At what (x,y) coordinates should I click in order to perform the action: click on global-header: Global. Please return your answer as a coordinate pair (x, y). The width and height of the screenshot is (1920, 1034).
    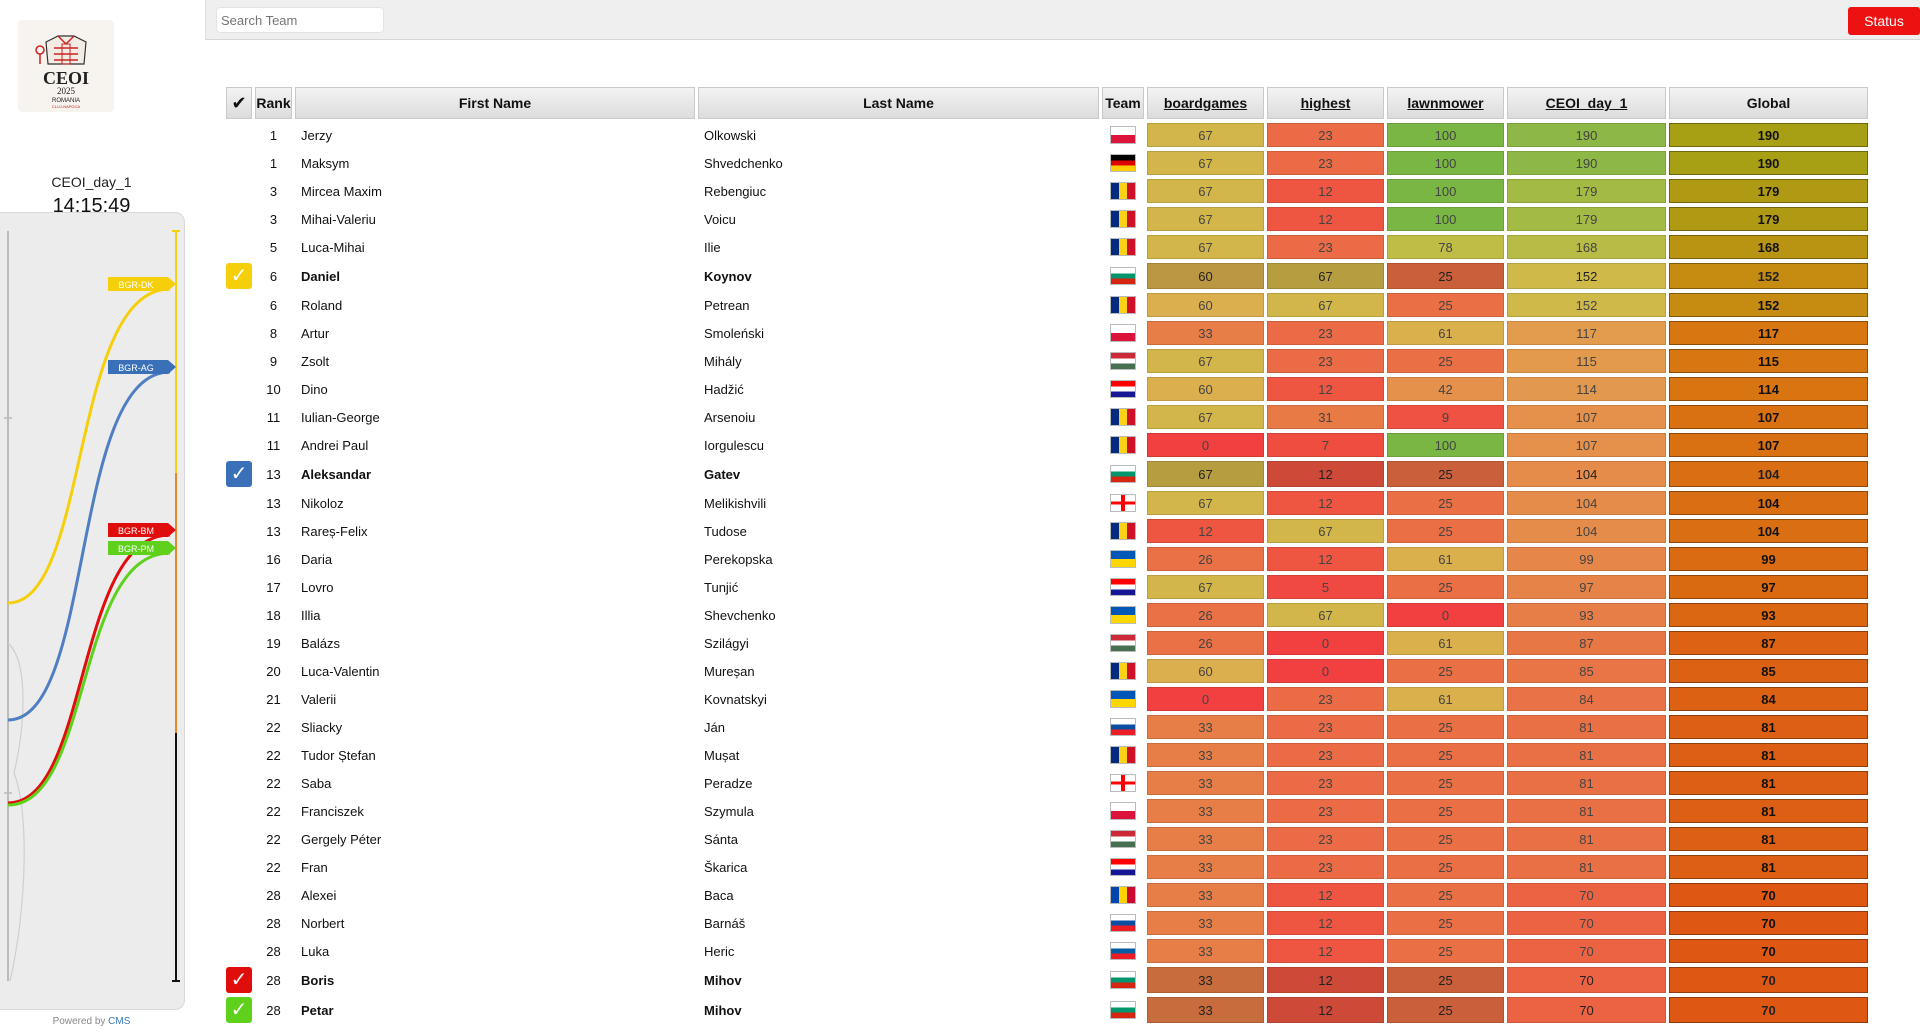
    Looking at the image, I should click on (1768, 103).